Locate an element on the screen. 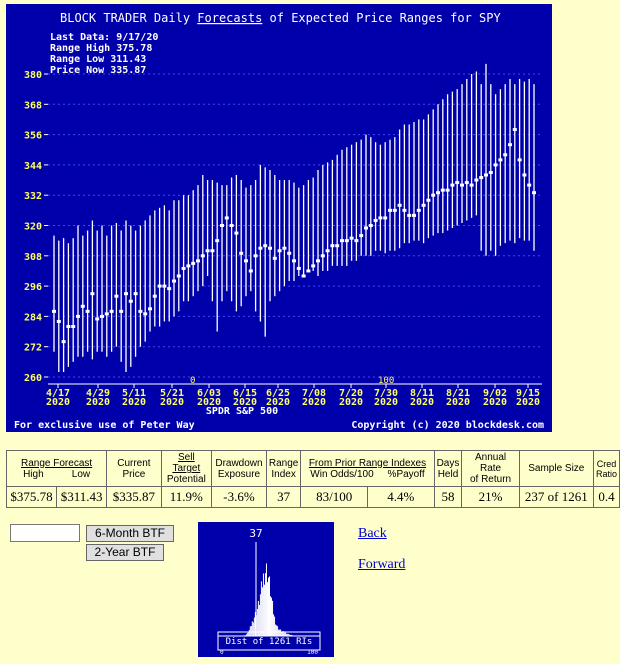 The width and height of the screenshot is (620, 664). value-range-index: 37 is located at coordinates (283, 497).